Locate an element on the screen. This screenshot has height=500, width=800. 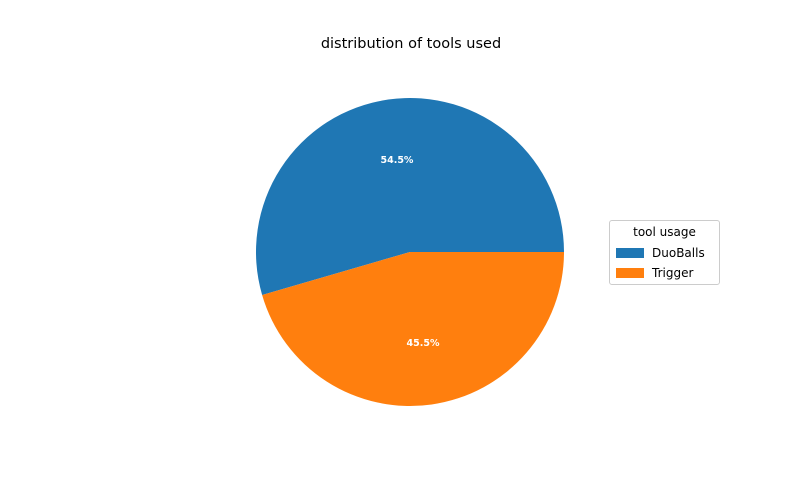
chart-title: distribution of tools used is located at coordinates (411, 44).